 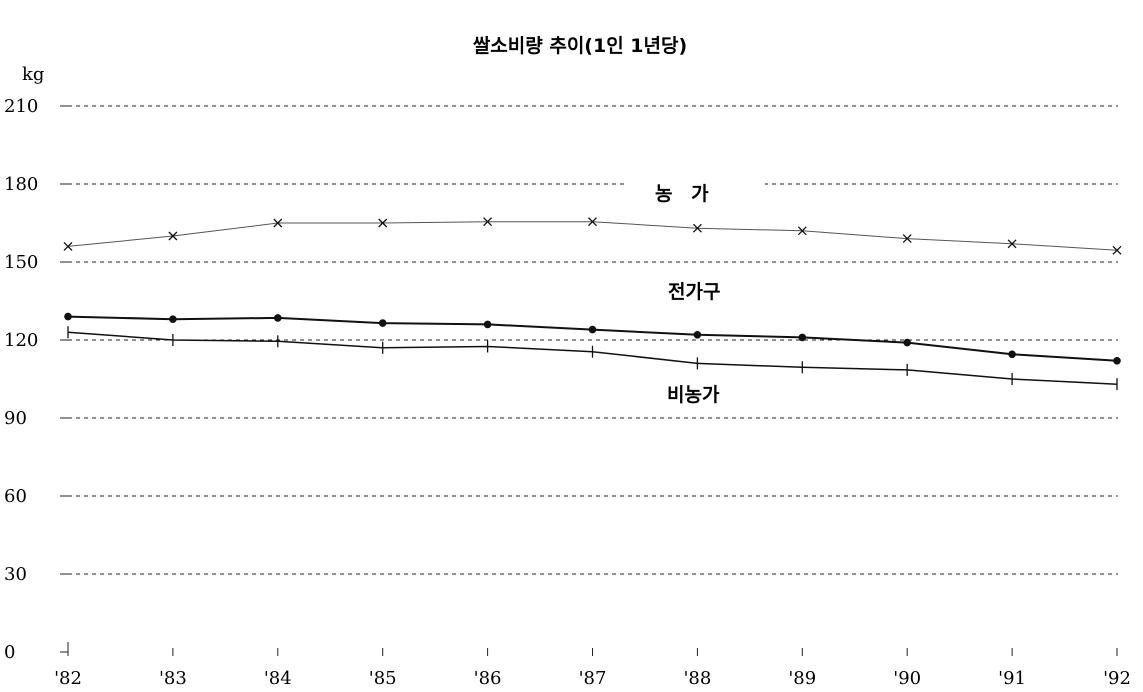 I want to click on y-axis-unit-label: kg, so click(x=33, y=74).